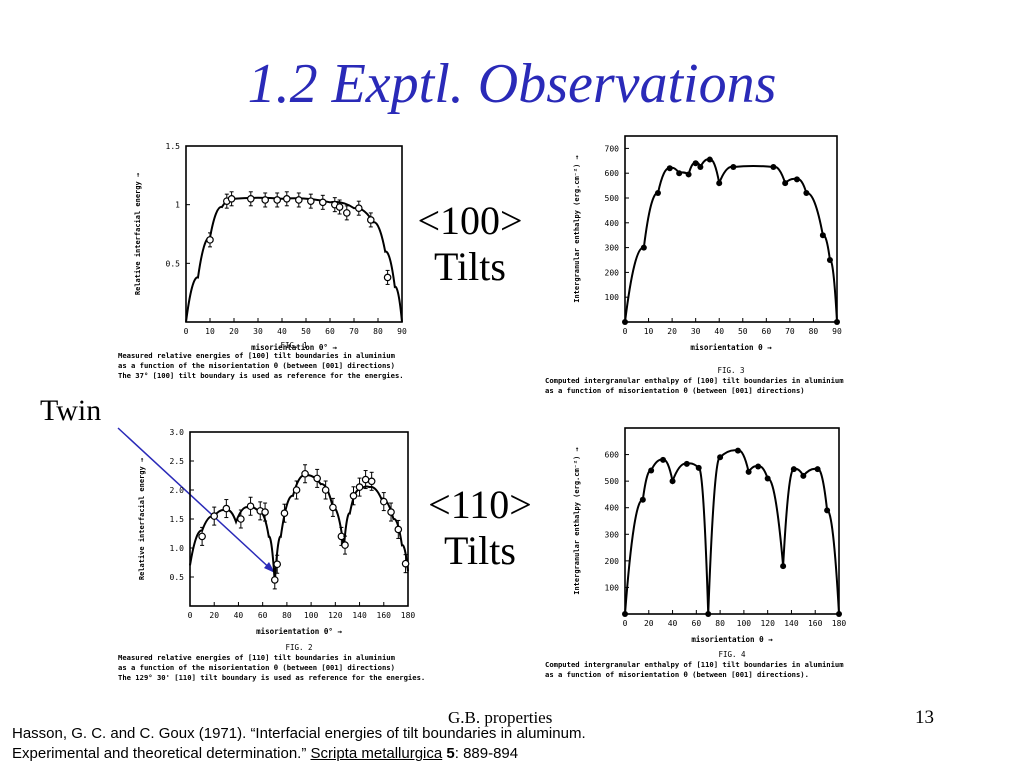  I want to click on fig2-xtick-label: 160, so click(384, 615).